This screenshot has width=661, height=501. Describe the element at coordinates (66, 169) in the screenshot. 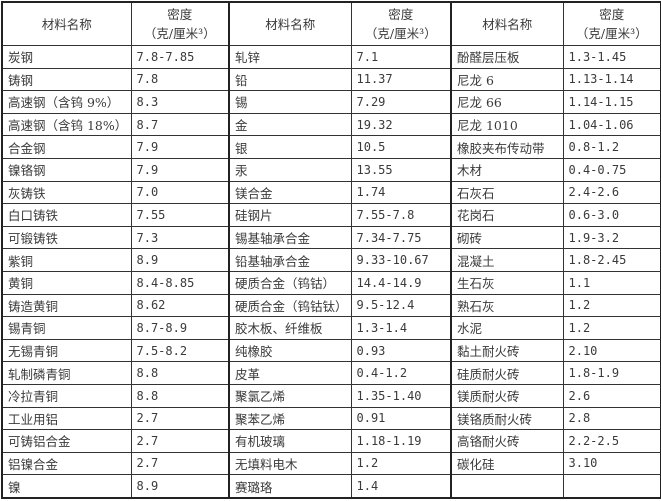

I see `material-name-cell: 镍铬钢` at that location.